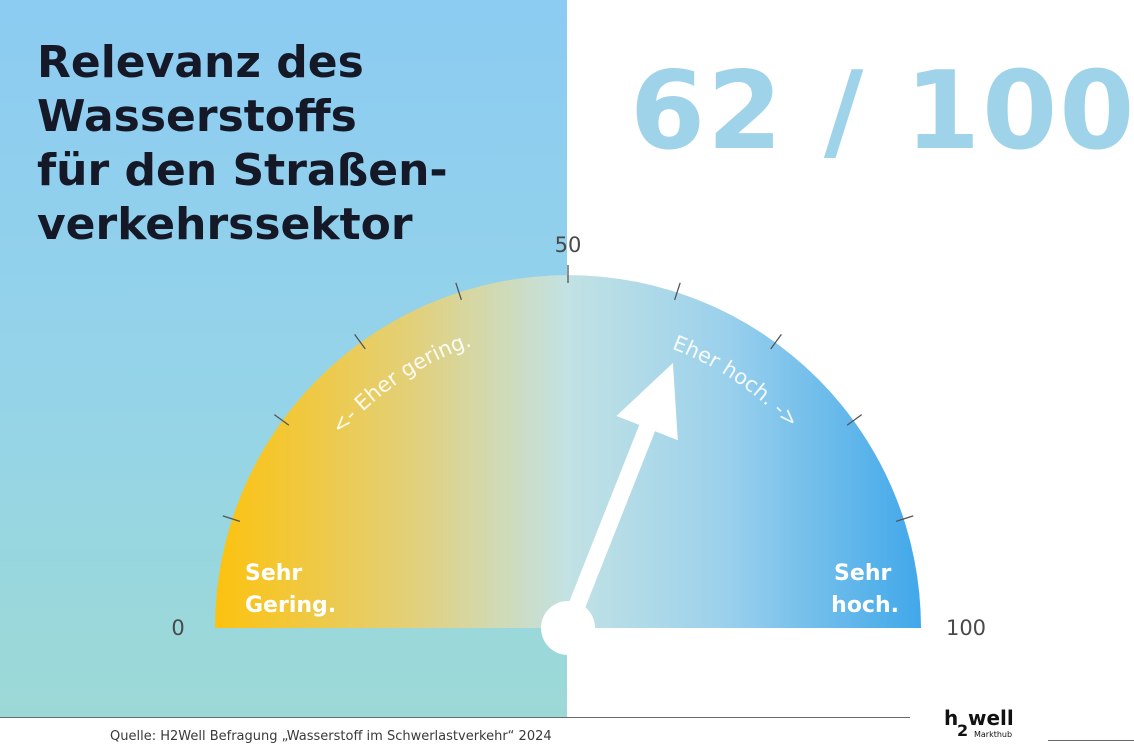 This screenshot has width=1134, height=756. Describe the element at coordinates (290, 605) in the screenshot. I see `zone-label-low-line-2: Gering.` at that location.